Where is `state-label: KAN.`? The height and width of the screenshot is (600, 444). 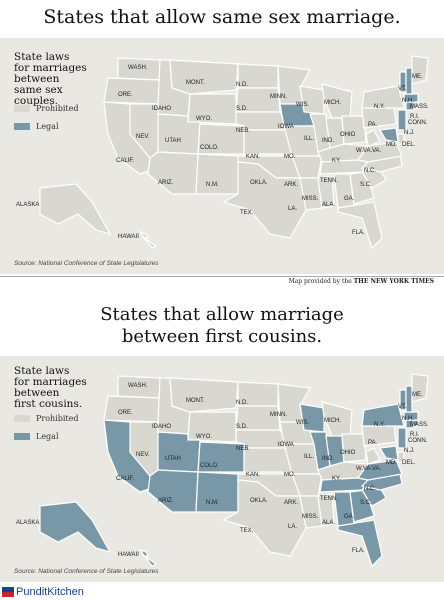 state-label: KAN. is located at coordinates (253, 157).